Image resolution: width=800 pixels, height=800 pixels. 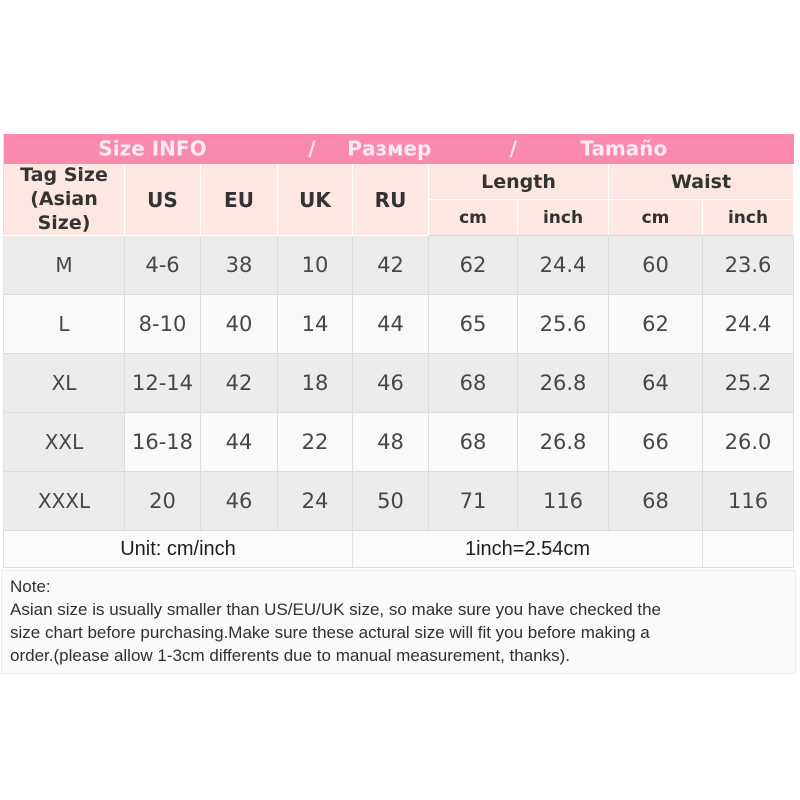 I want to click on table-row-l: L 8-10 40 14 44 65 25.6 62 24.4, so click(x=399, y=324).